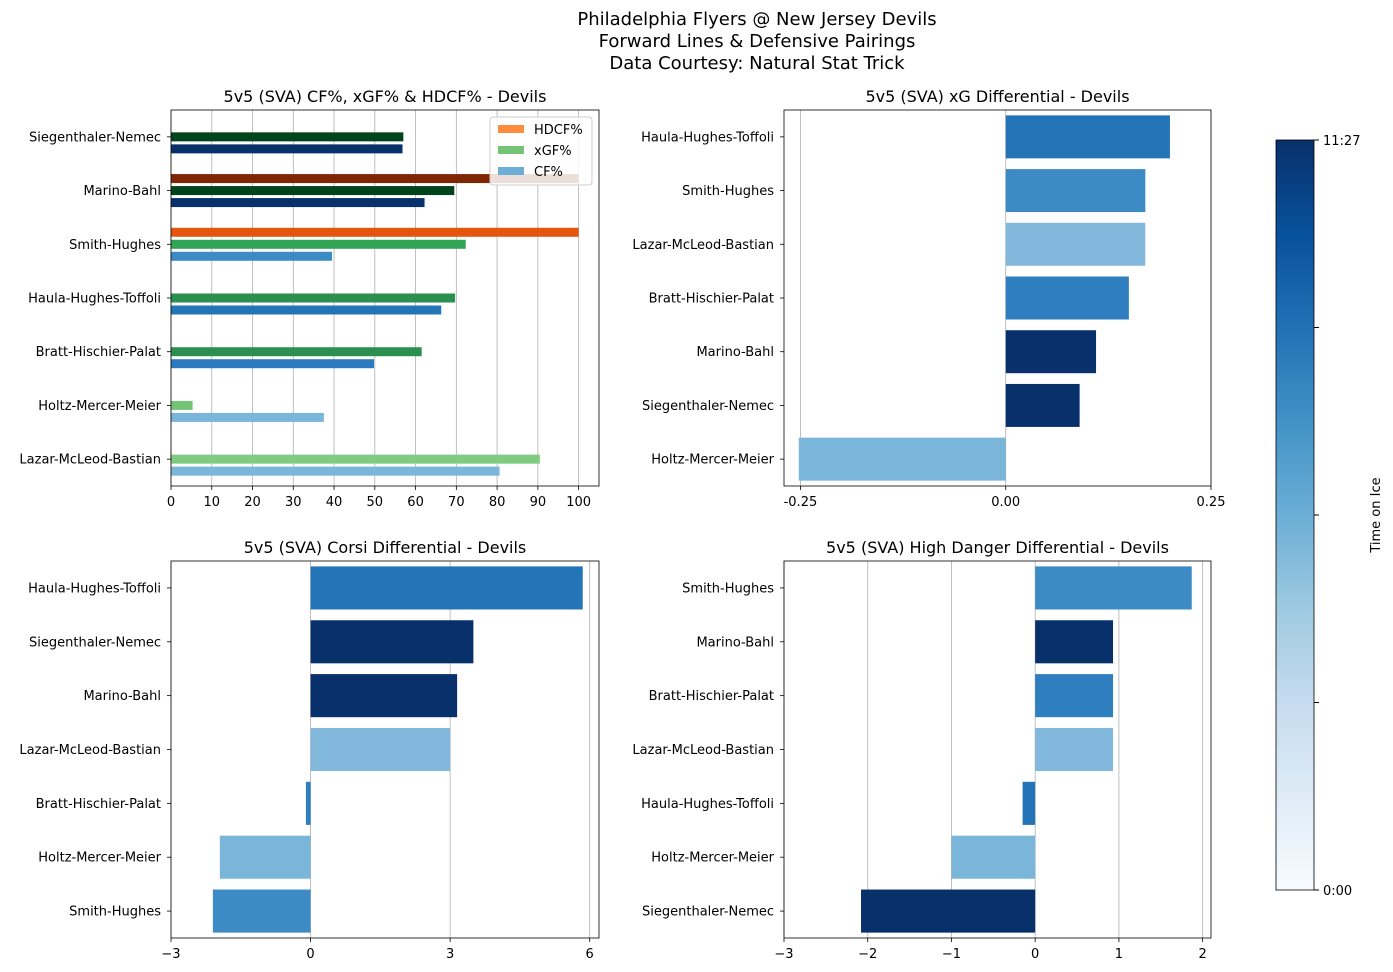  Describe the element at coordinates (1341, 141) in the screenshot. I see `colorbar-max-label: 11:27` at that location.